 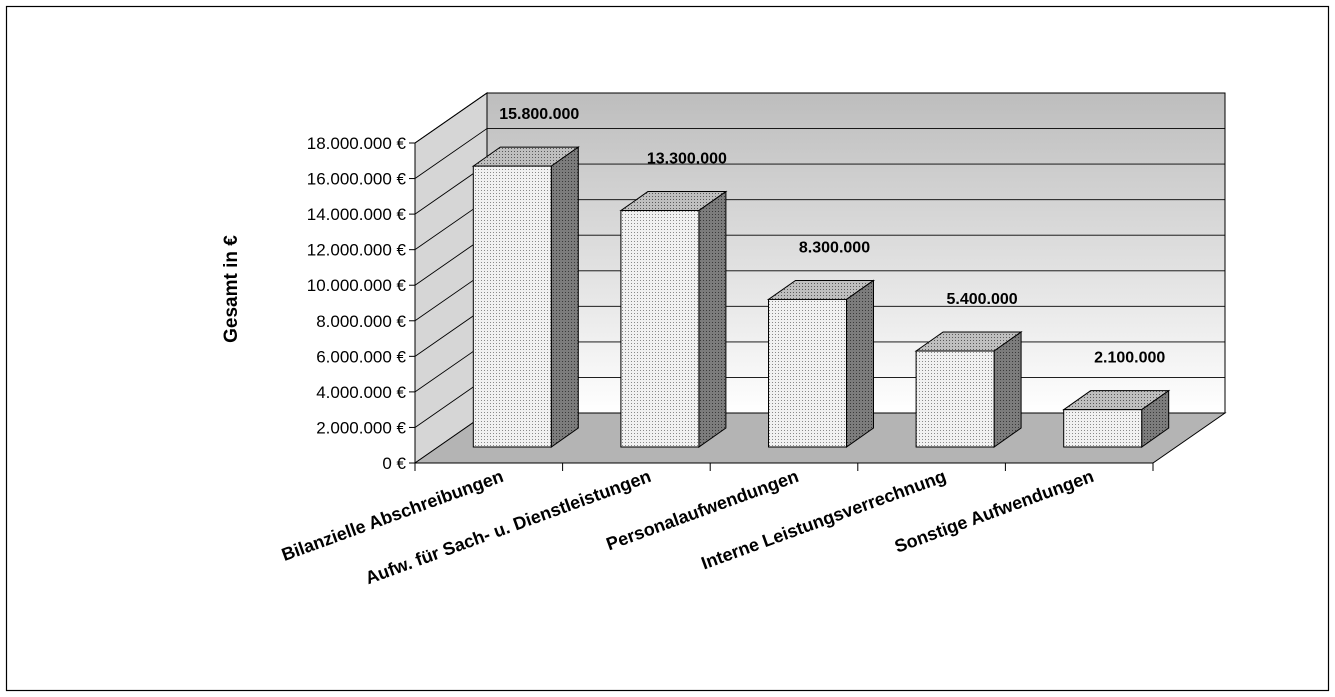 What do you see at coordinates (1129, 358) in the screenshot?
I see `data-label: 2.100.000` at bounding box center [1129, 358].